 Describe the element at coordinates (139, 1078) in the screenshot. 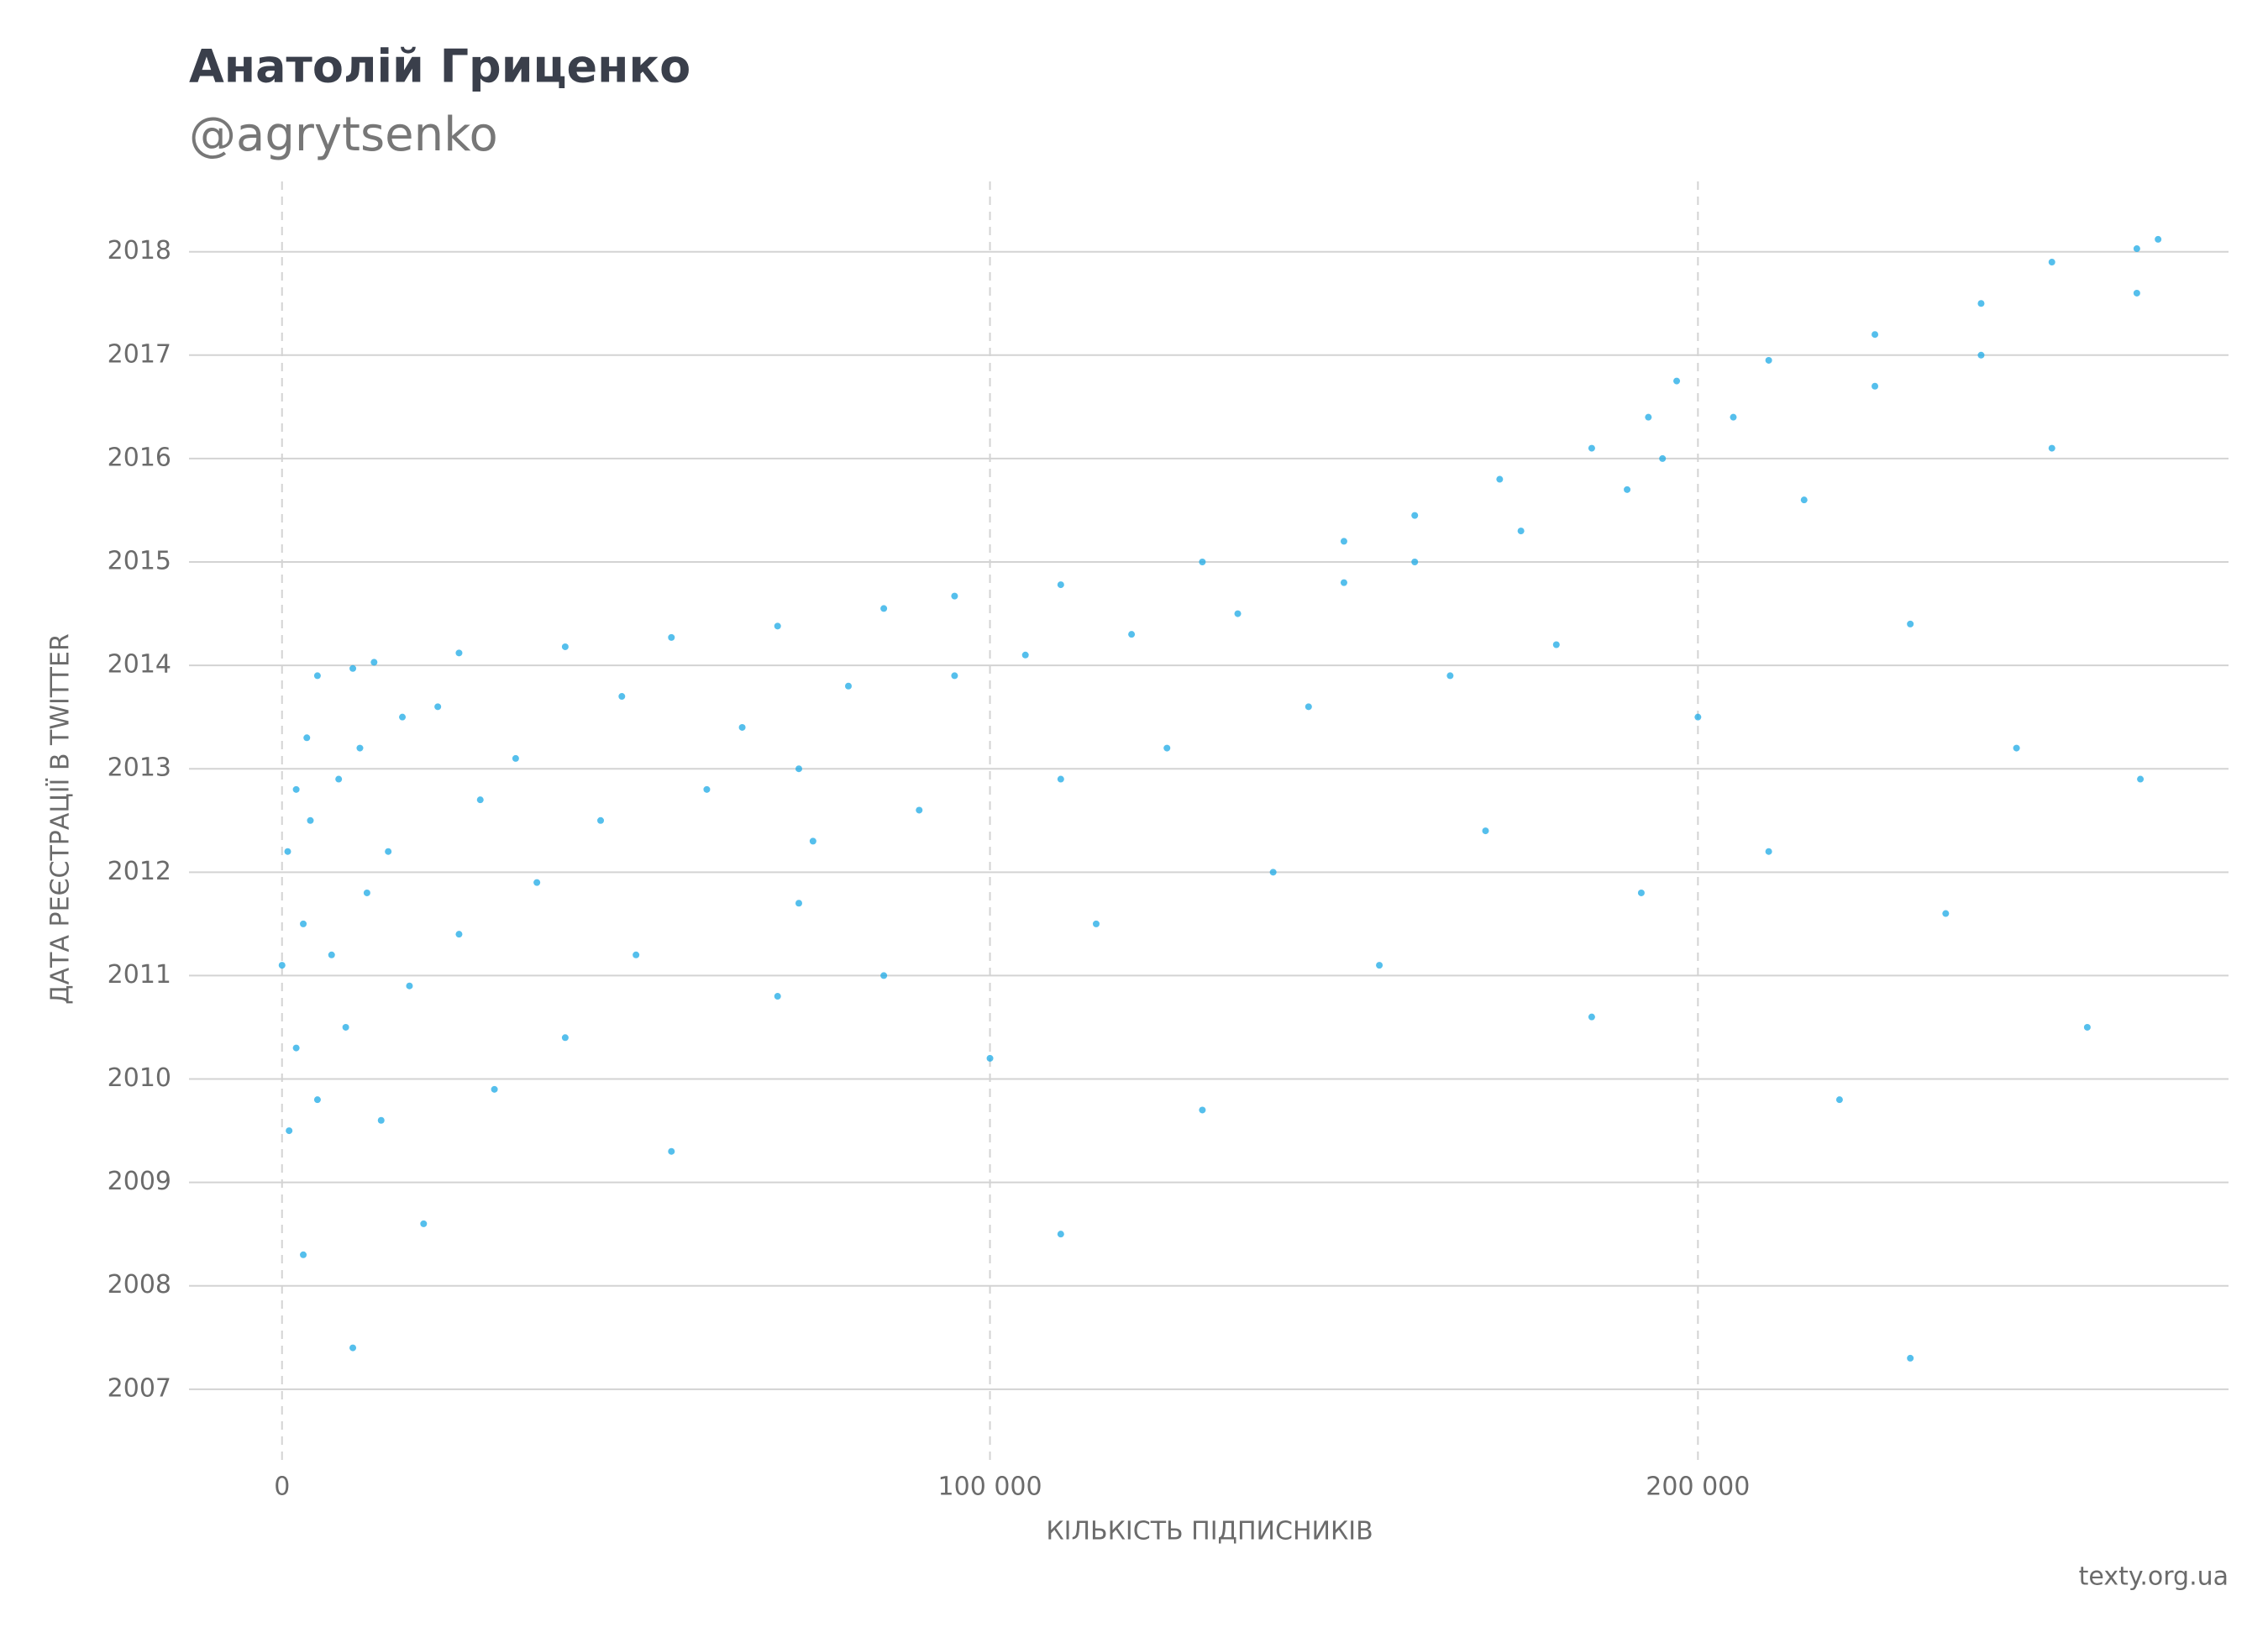

I see `y-tick-label: 2010` at that location.